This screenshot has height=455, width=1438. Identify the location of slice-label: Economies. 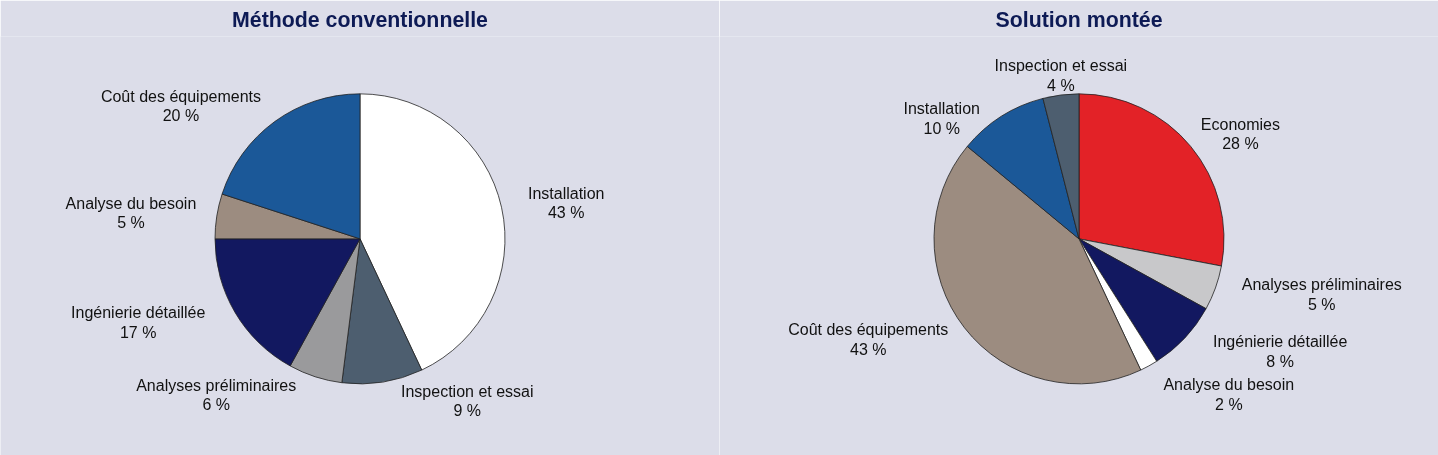
(1240, 124).